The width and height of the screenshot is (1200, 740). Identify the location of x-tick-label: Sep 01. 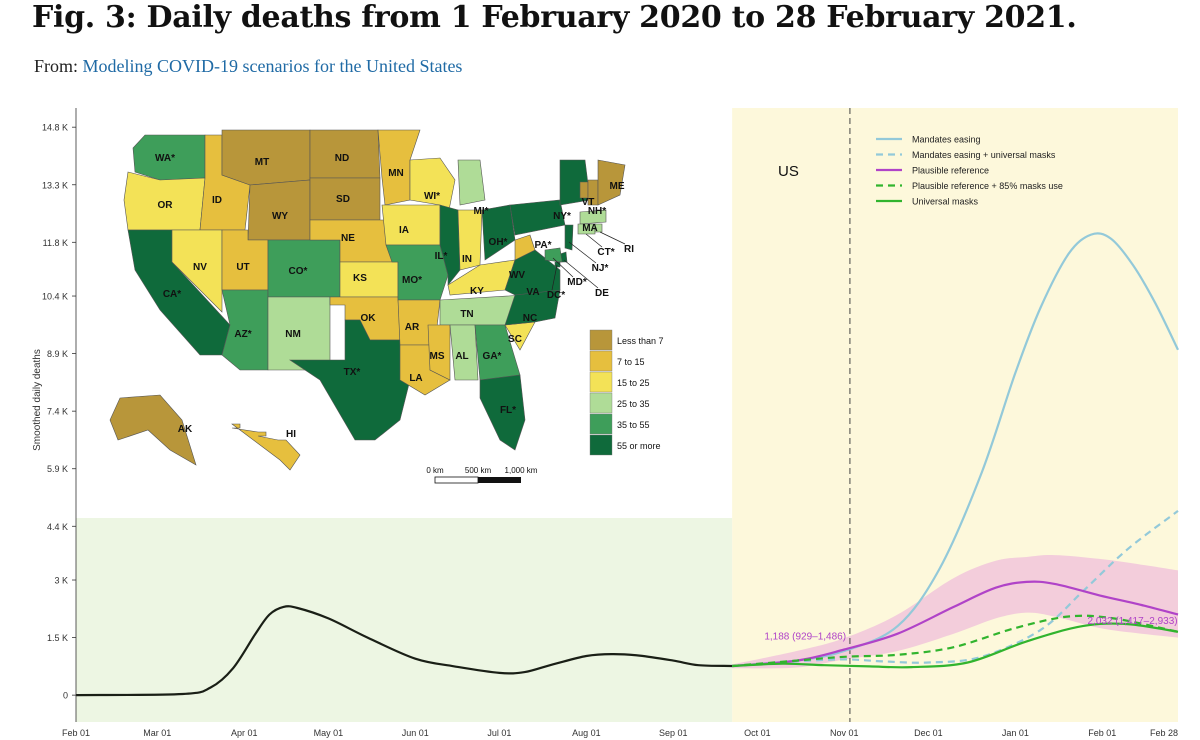
(673, 733).